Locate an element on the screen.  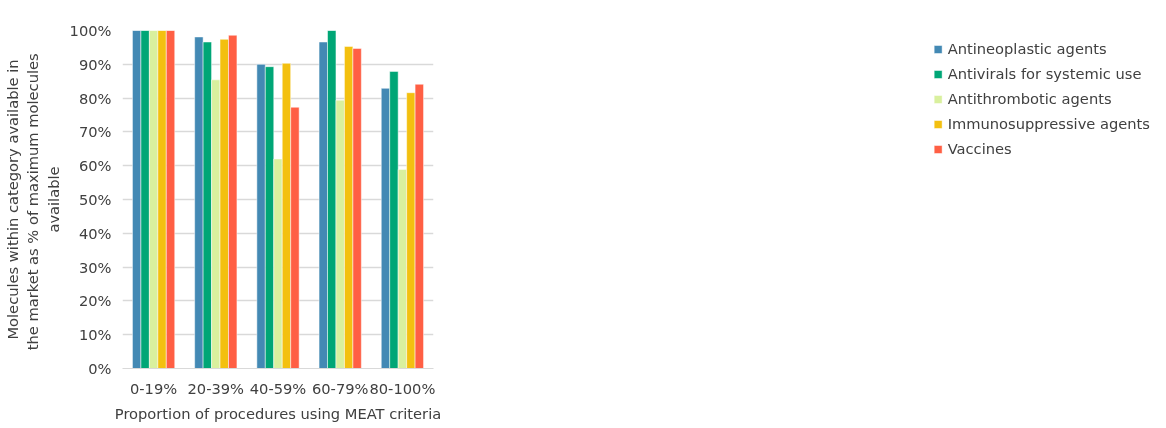
y-tick-label: 50% is located at coordinates (95, 199).